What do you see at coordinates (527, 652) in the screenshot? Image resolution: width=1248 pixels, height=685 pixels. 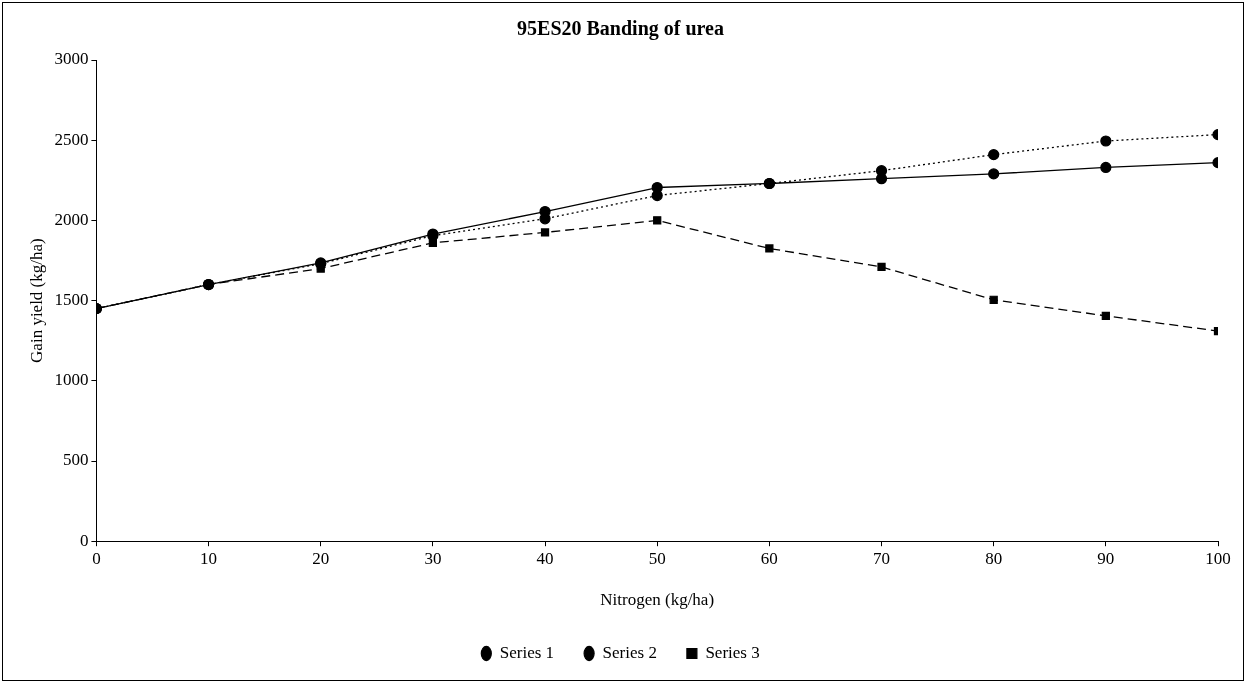 I see `legend-label: Series 1` at bounding box center [527, 652].